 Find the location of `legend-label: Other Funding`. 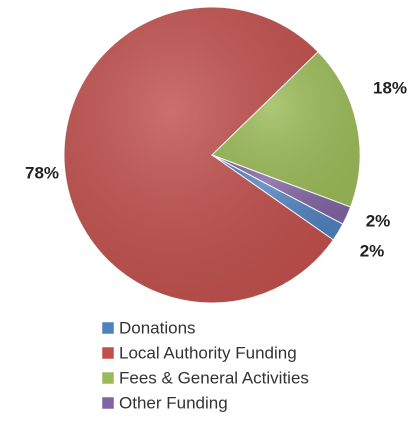

legend-label: Other Funding is located at coordinates (173, 402).